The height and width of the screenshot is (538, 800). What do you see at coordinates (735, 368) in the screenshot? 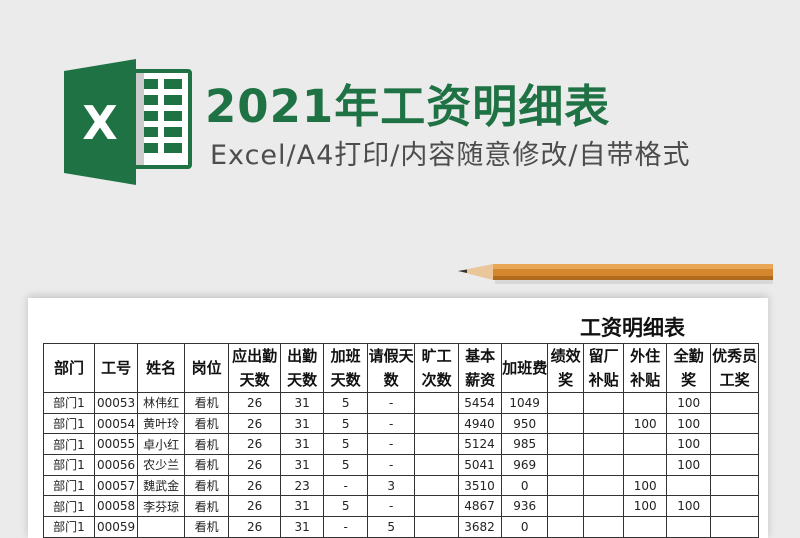
I see `column-header: 优秀员工奖` at bounding box center [735, 368].